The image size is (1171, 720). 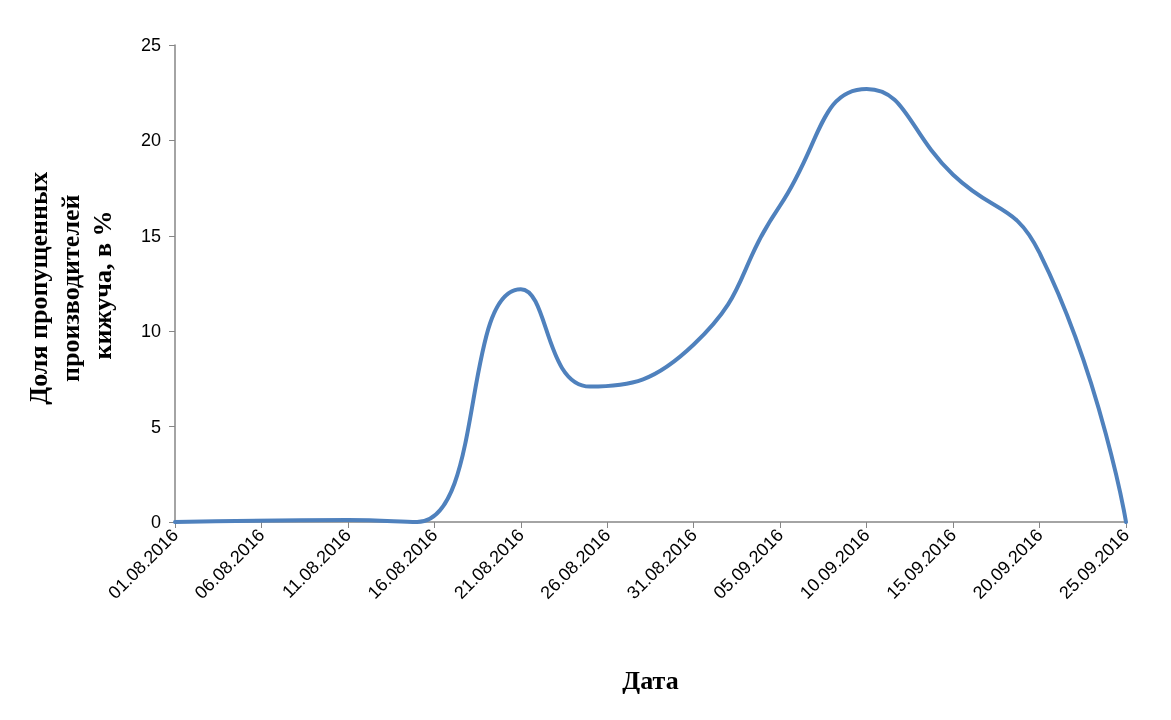 I want to click on y-axis-title: Доля пропущенных производителей кижуча, в %, so click(x=70, y=285).